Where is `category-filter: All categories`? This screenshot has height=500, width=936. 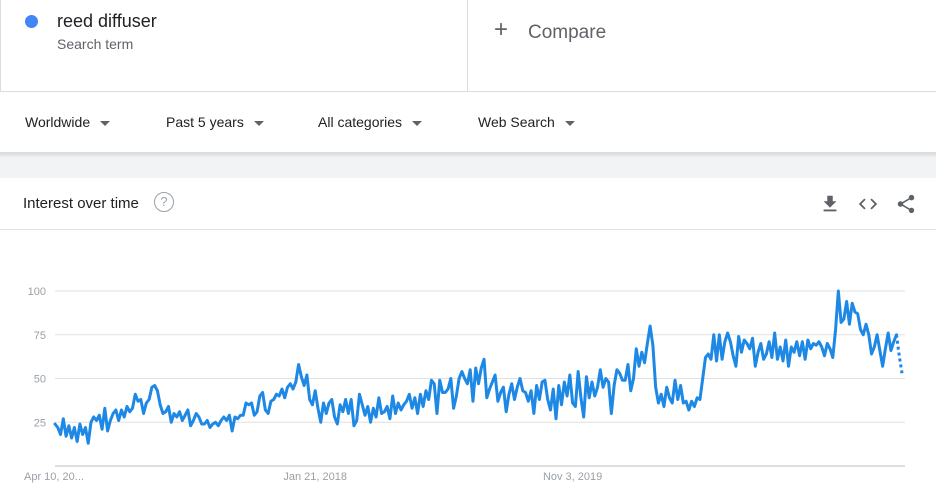 category-filter: All categories is located at coordinates (370, 122).